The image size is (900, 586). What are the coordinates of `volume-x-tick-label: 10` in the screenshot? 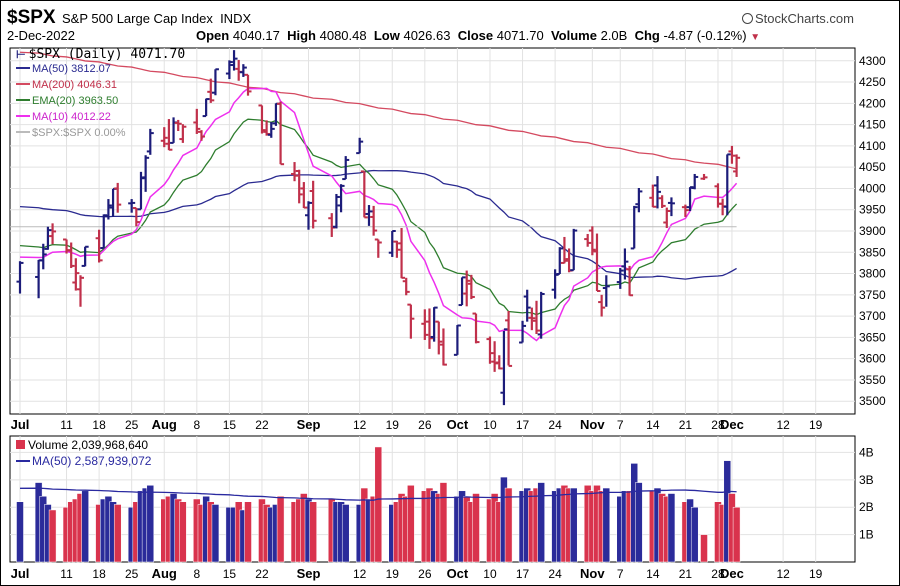 It's located at (490, 574).